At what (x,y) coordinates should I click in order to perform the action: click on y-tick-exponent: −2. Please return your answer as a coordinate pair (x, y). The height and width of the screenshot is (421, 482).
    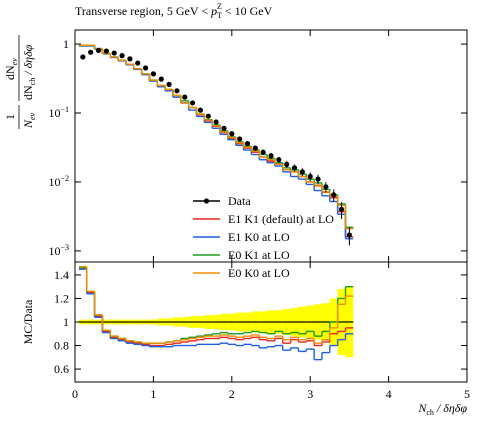
    Looking at the image, I should click on (64, 178).